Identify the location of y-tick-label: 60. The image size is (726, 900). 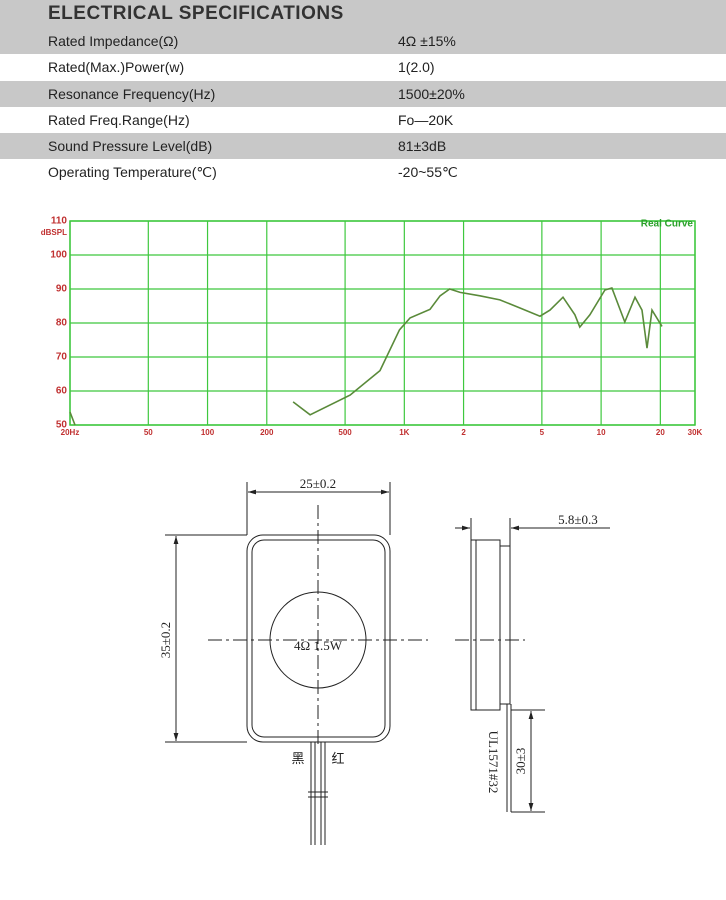
(62, 391).